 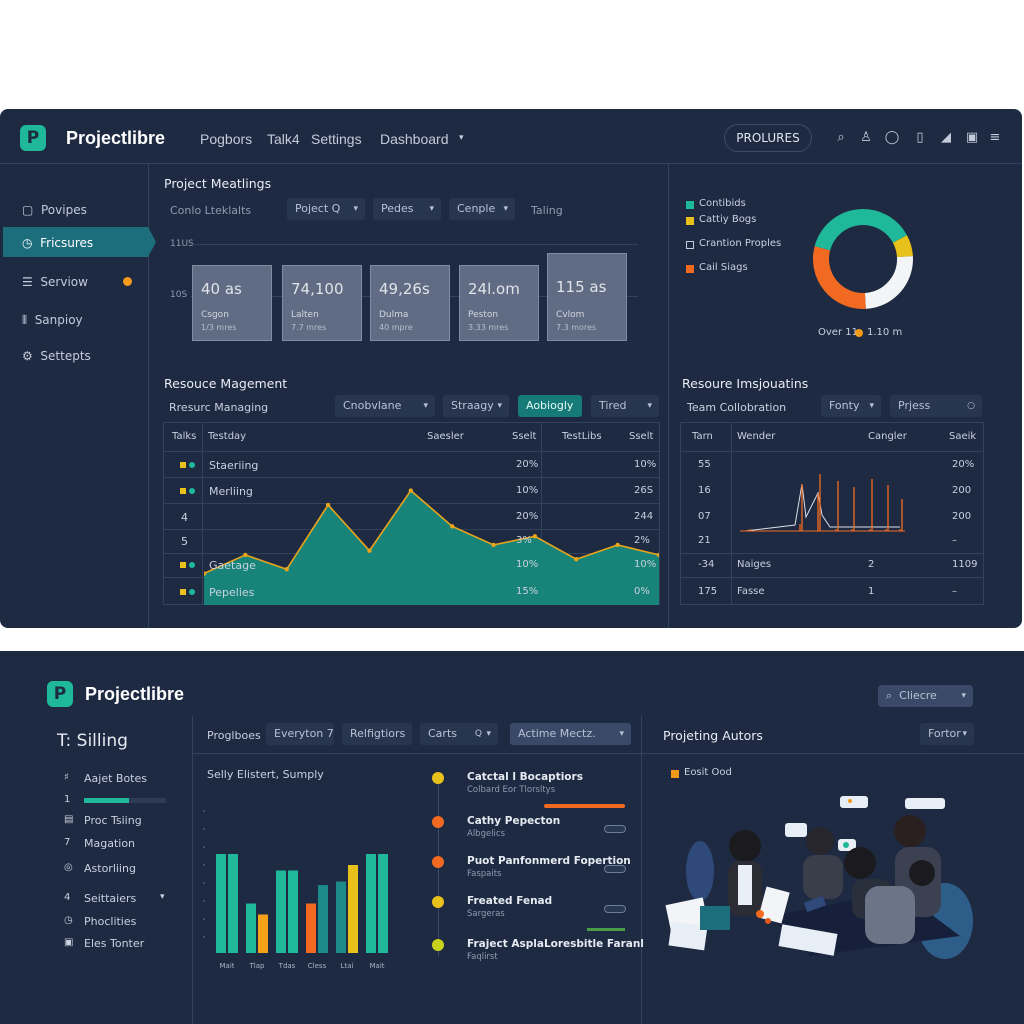 I want to click on row-value: 15%, so click(x=527, y=591).